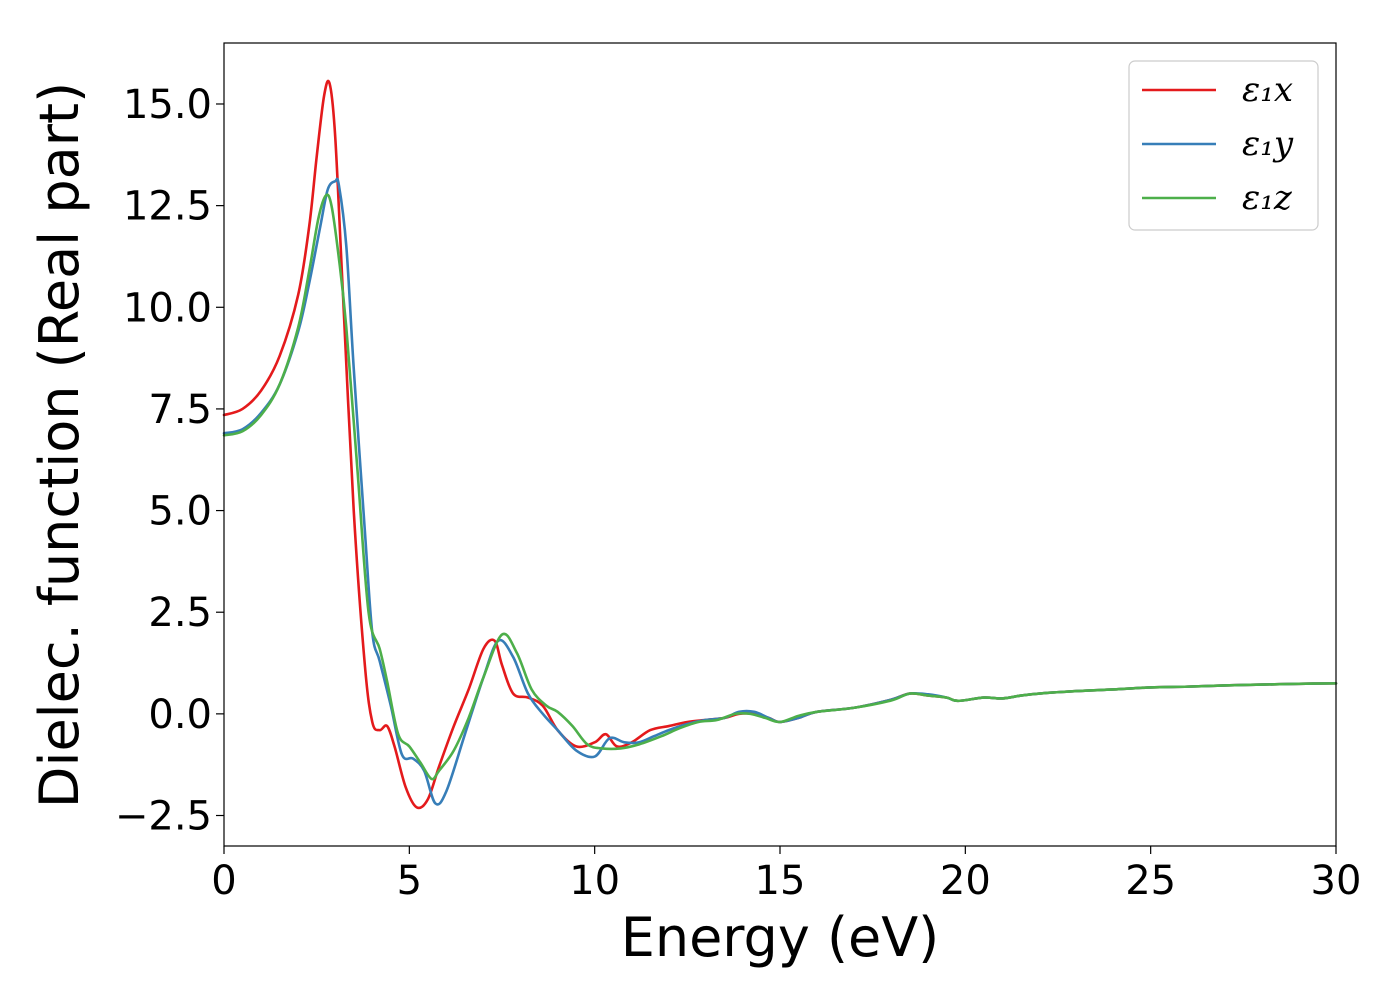 This screenshot has width=1400, height=1000. Describe the element at coordinates (1268, 144) in the screenshot. I see `legend-label-2: ε₁y` at that location.